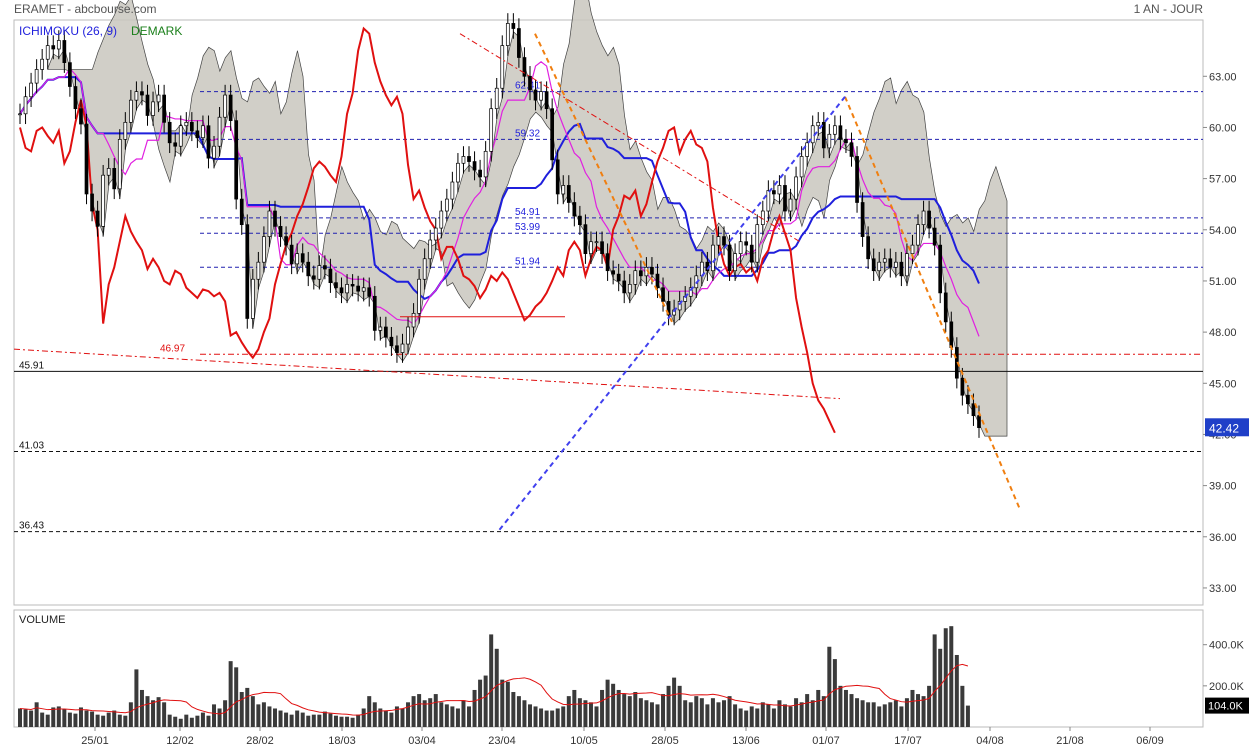  What do you see at coordinates (1226, 707) in the screenshot?
I see `last-volume-label: 104.0K` at bounding box center [1226, 707].